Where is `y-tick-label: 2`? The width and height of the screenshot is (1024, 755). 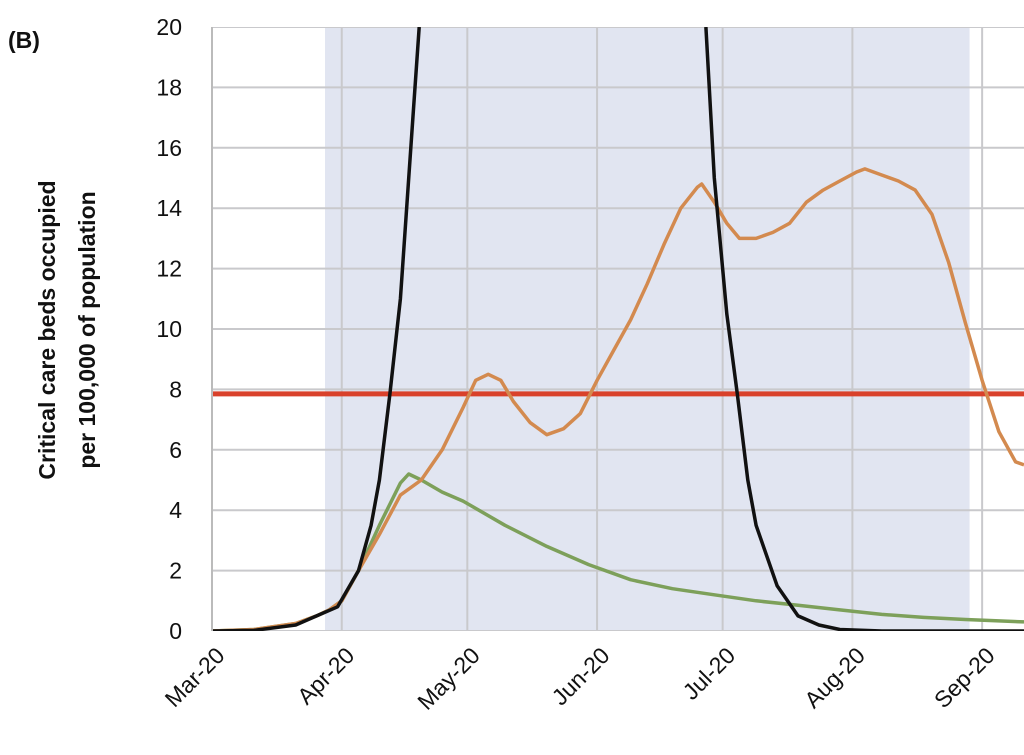 y-tick-label: 2 is located at coordinates (175, 571).